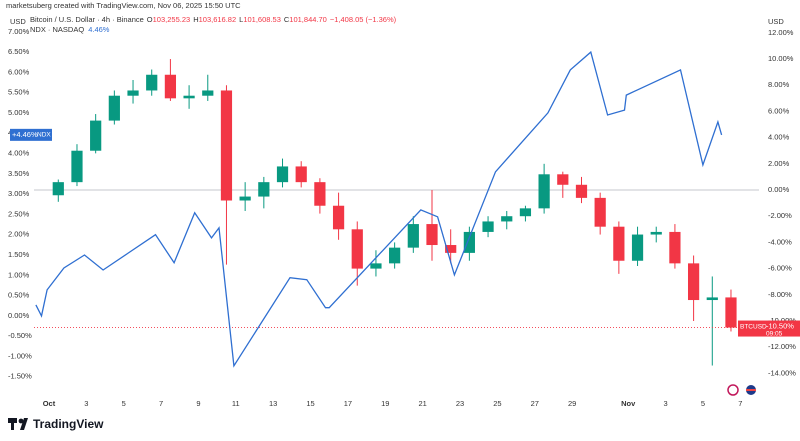  Describe the element at coordinates (57, 29) in the screenshot. I see `legend-symbol: NDX · NASDAQ` at that location.